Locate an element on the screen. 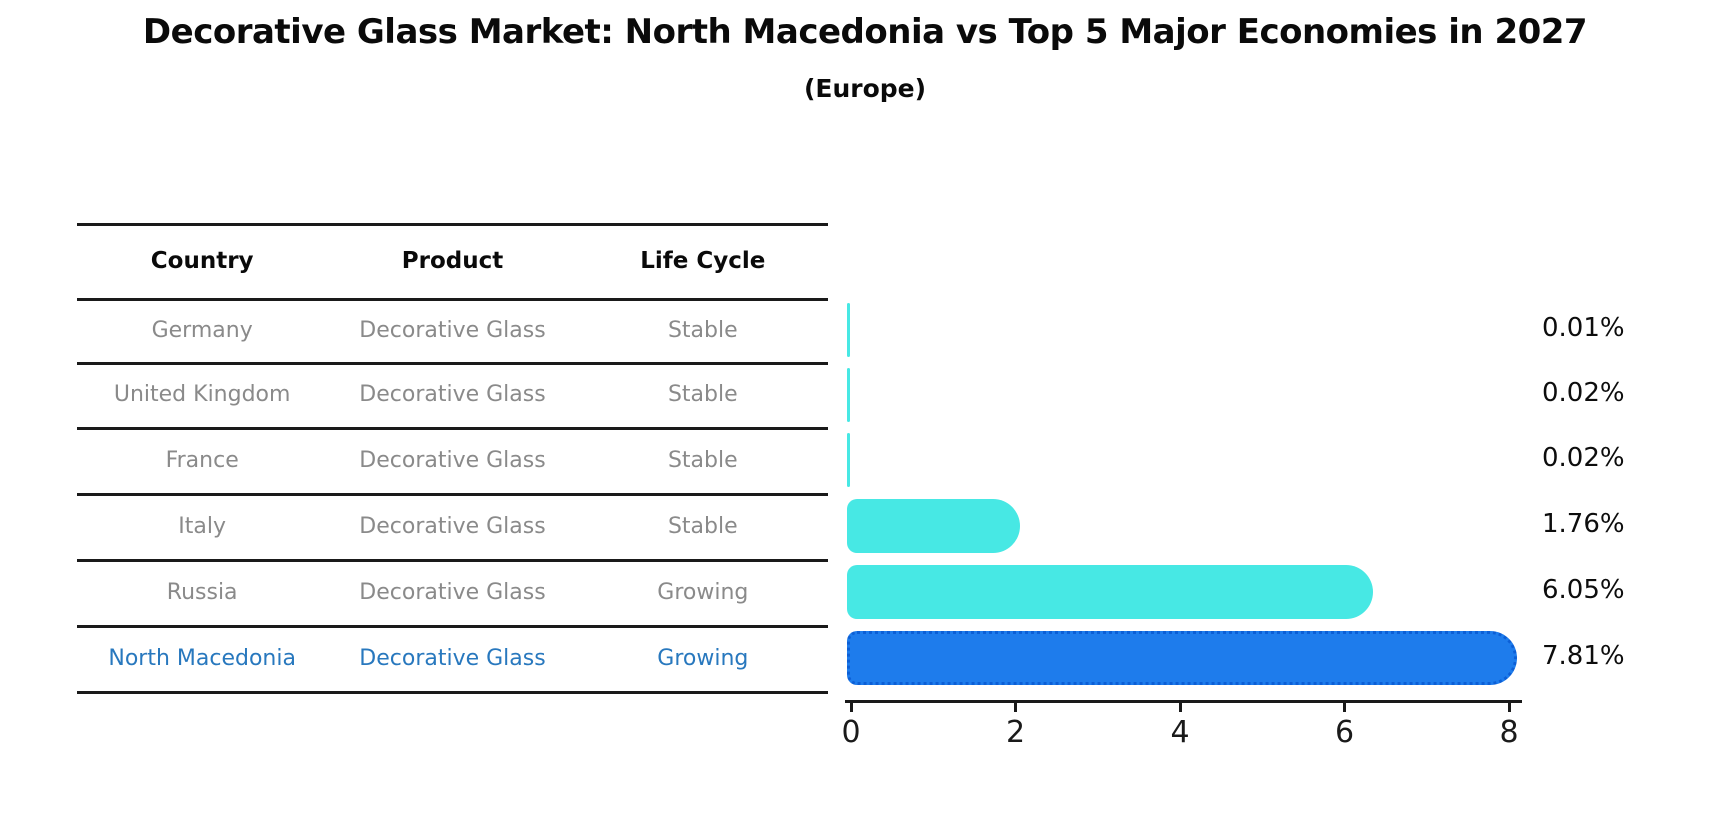  table-row: North Macedonia Decorative Glass Growing is located at coordinates (452, 658).